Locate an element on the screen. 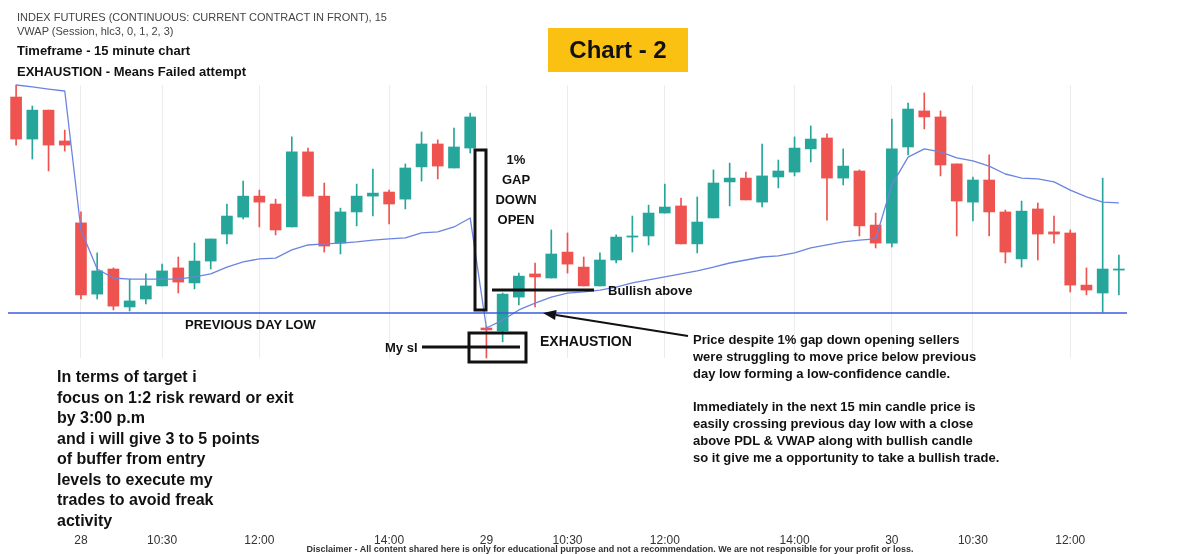 This screenshot has width=1200, height=554. text: Immediately in the next 15 min candle price is easily crossing previous day low with a close above PDL & VWAP along with bullish candle so it give me a opportunity to take a bullish trade. is located at coordinates (846, 432).